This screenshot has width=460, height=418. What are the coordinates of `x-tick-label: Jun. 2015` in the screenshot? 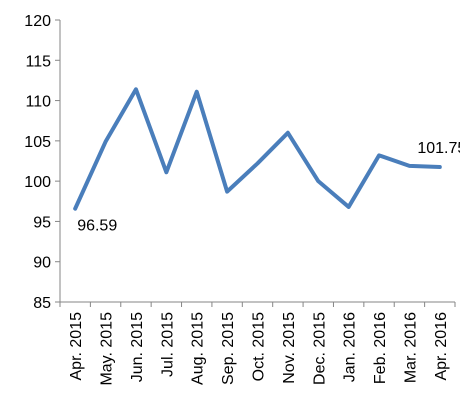 It's located at (137, 347).